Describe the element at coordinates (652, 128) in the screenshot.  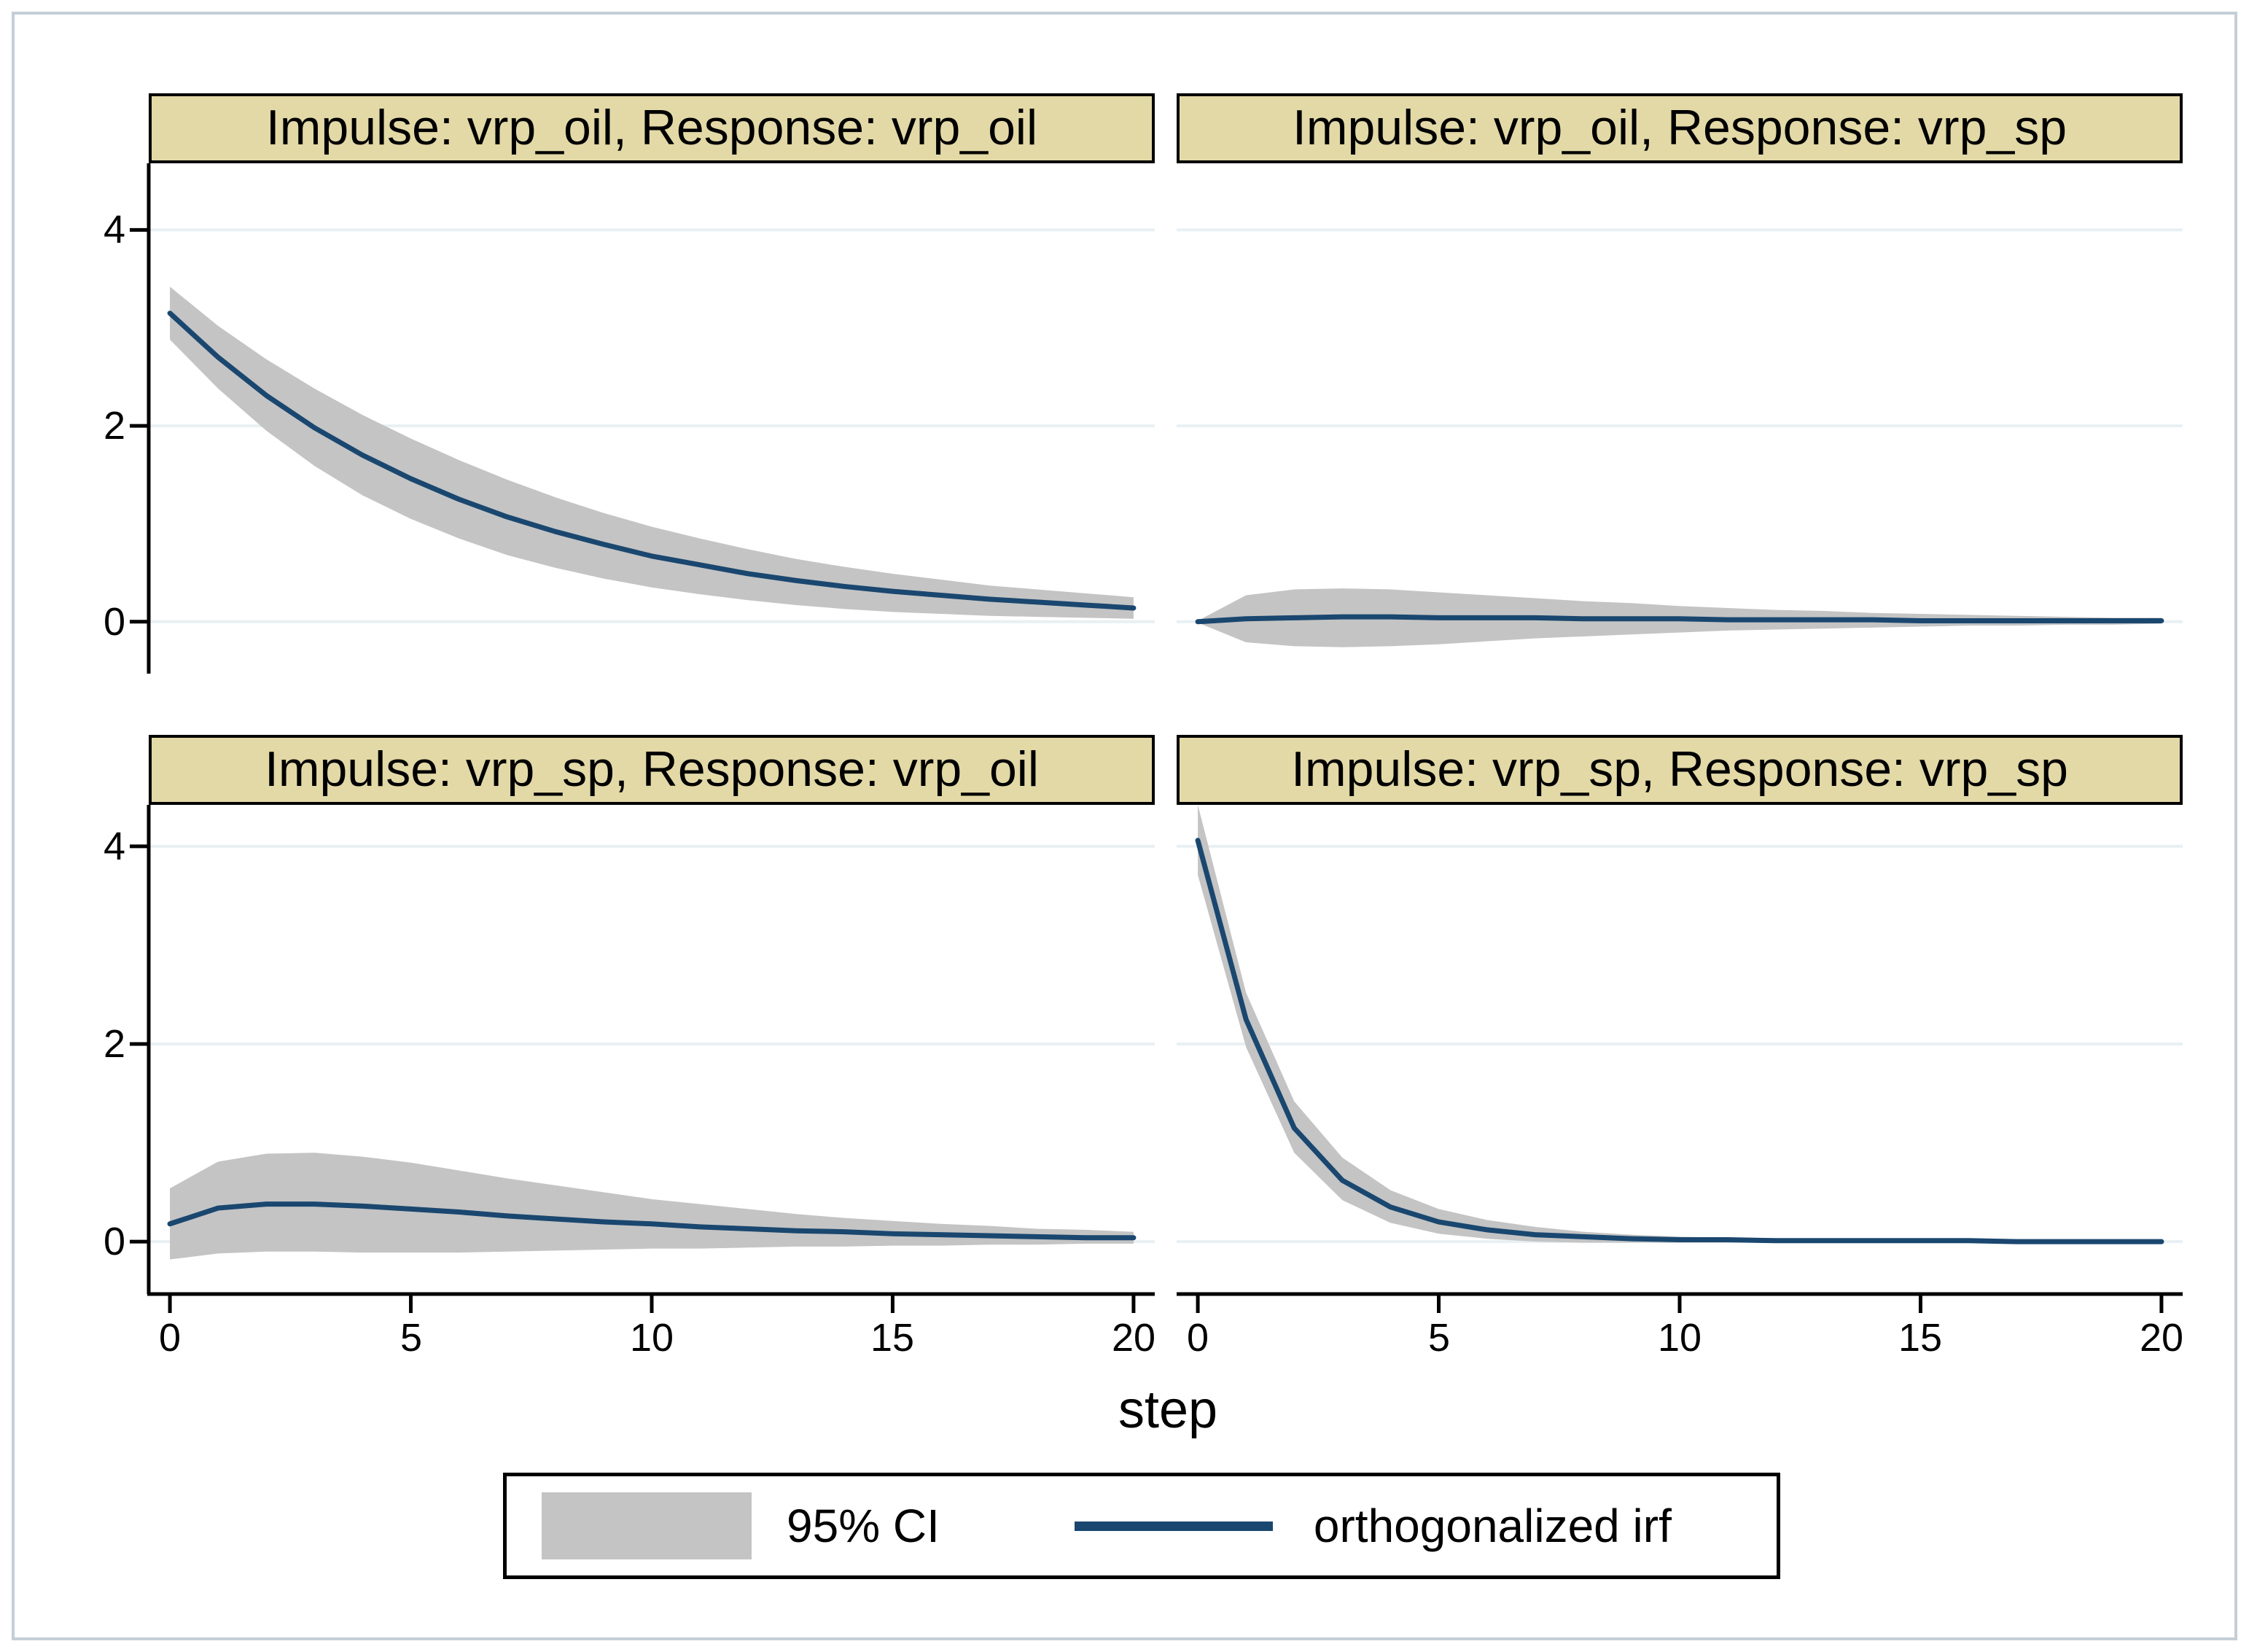
I see `panel-title-oil-oil: Impulse: vrp_oil, Response: vrp_oil` at that location.